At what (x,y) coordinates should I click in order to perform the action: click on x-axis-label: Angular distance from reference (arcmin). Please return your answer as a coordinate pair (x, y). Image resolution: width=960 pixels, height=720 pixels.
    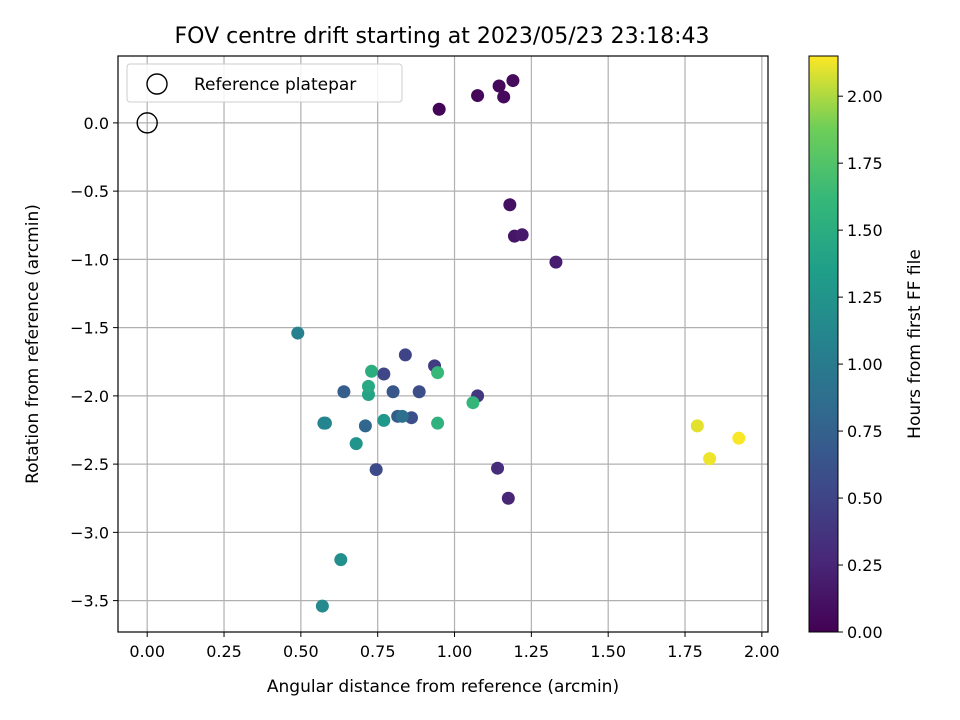
    Looking at the image, I should click on (443, 687).